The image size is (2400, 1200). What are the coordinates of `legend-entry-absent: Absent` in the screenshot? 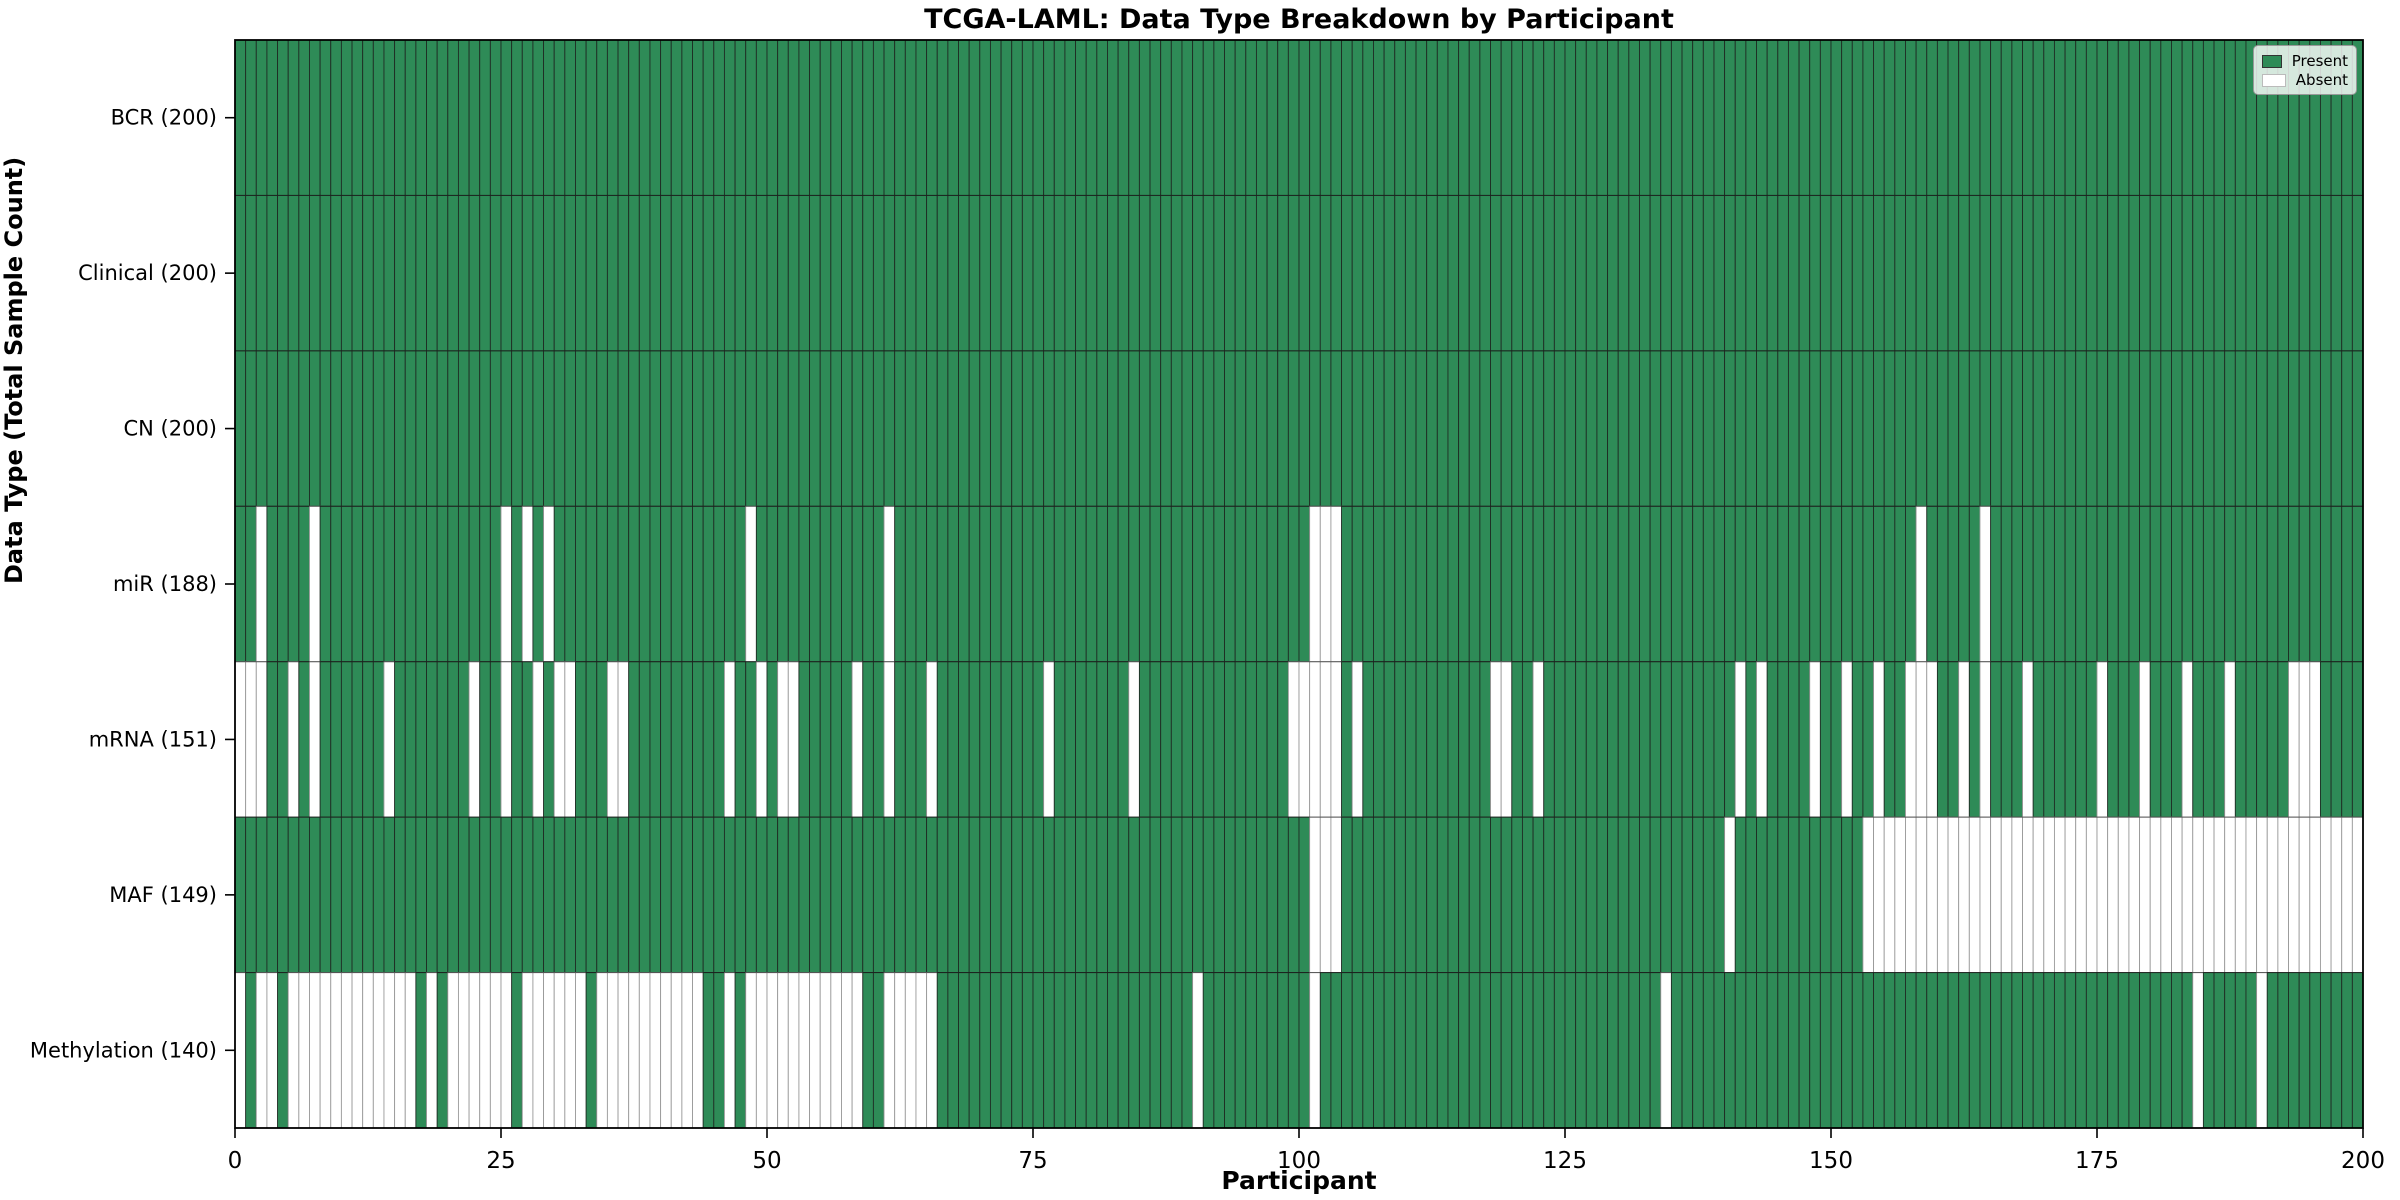 It's located at (2305, 80).